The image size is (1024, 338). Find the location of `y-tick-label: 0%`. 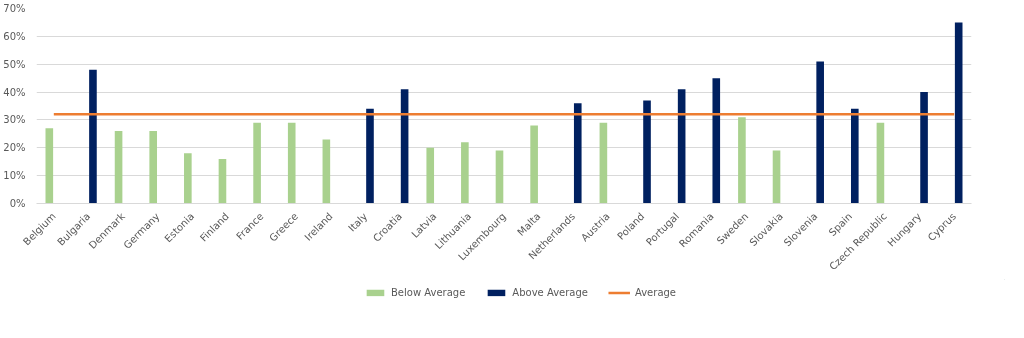

y-tick-label: 0% is located at coordinates (17, 203).